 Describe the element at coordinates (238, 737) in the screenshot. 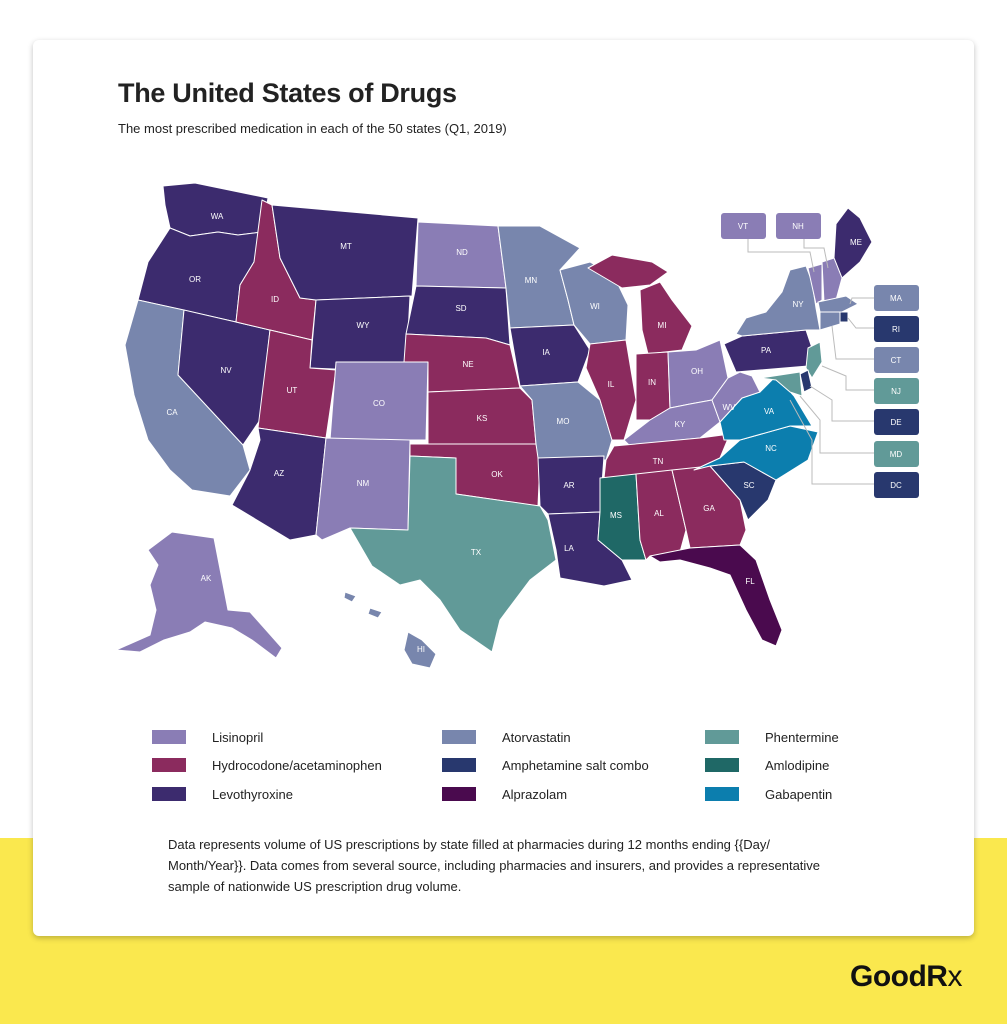

I see `legend-label: Lisinopril` at that location.